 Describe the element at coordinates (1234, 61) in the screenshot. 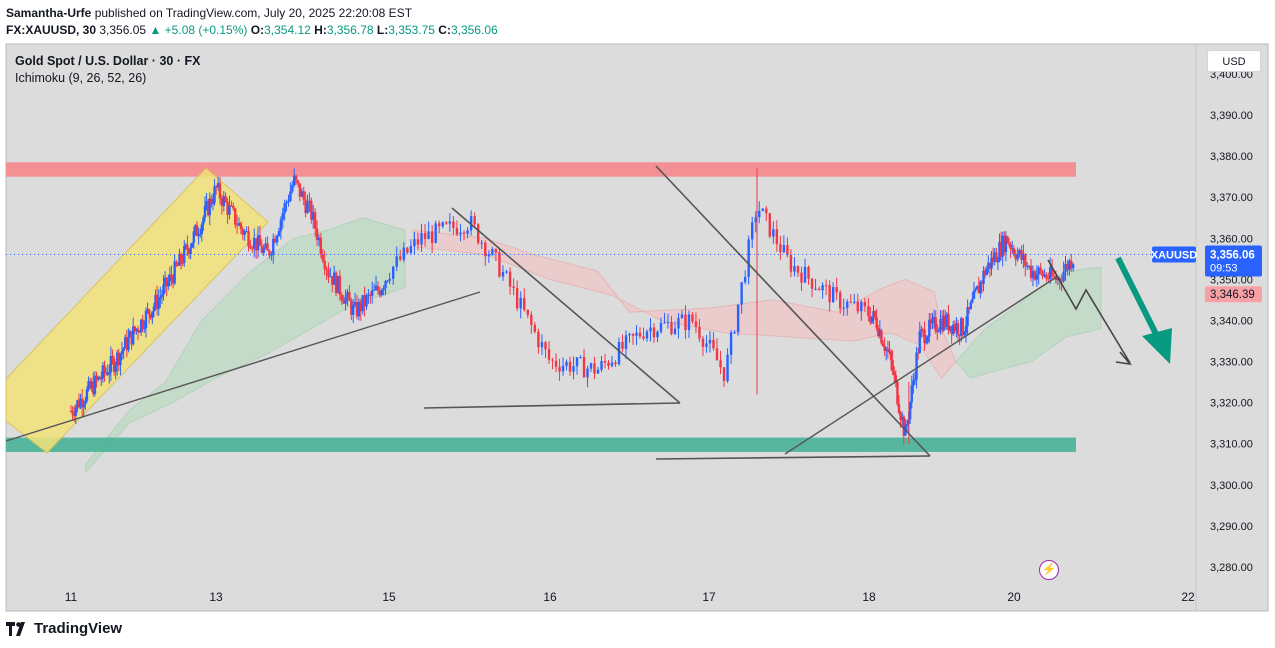

I see `currency-button: USD` at that location.